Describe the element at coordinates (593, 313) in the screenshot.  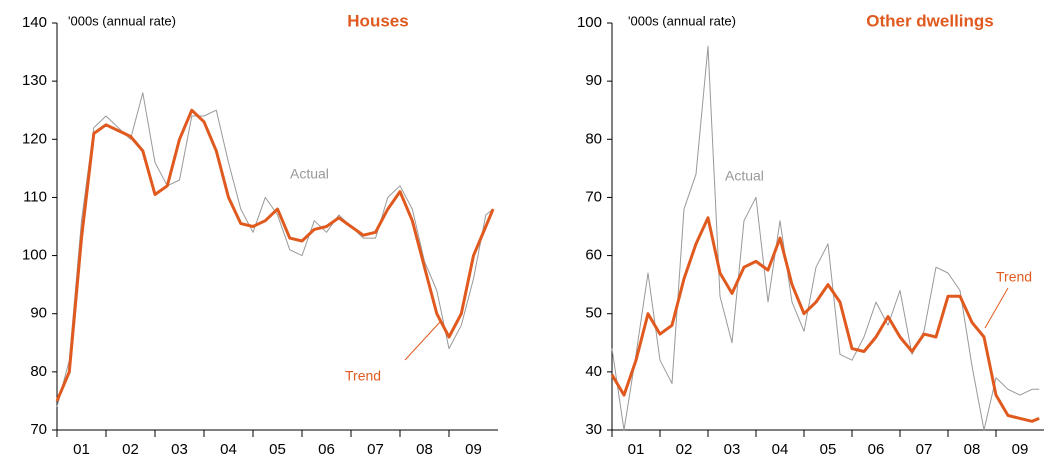
I see `y-tick-label: 50` at that location.